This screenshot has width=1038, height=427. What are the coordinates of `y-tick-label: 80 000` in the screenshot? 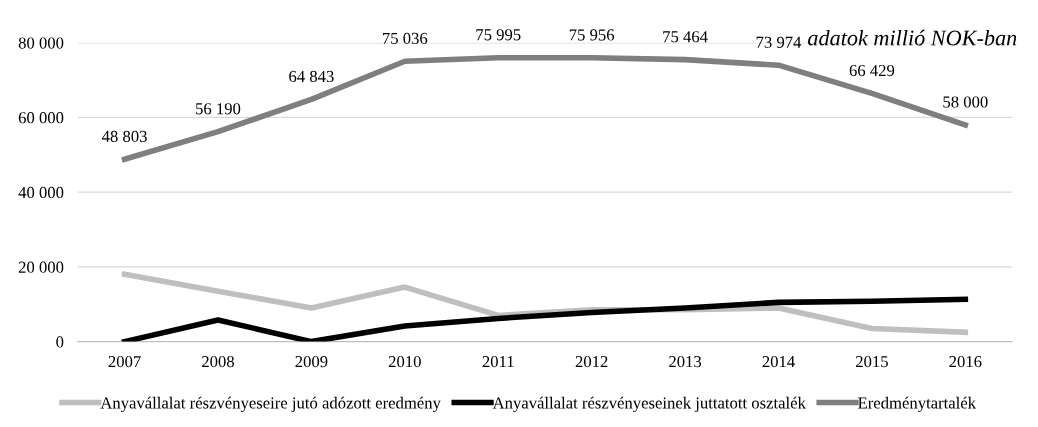 It's located at (41, 43).